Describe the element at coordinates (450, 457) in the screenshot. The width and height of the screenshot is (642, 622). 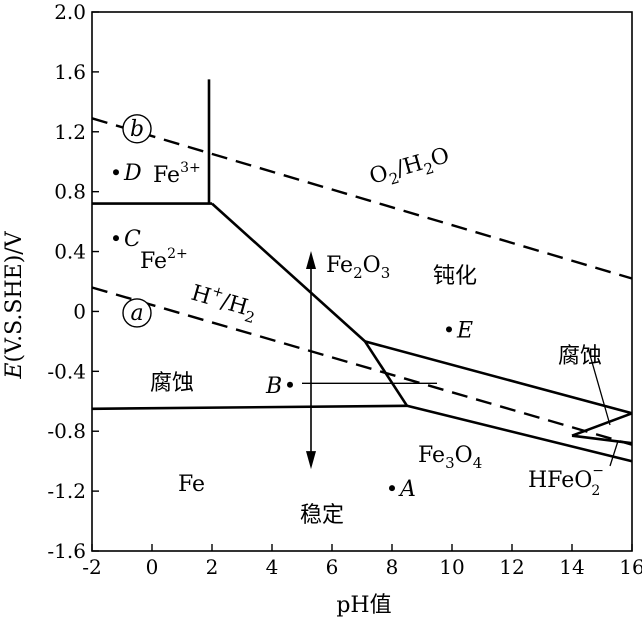
I see `region-fe3o4-label: Fe3O4` at that location.